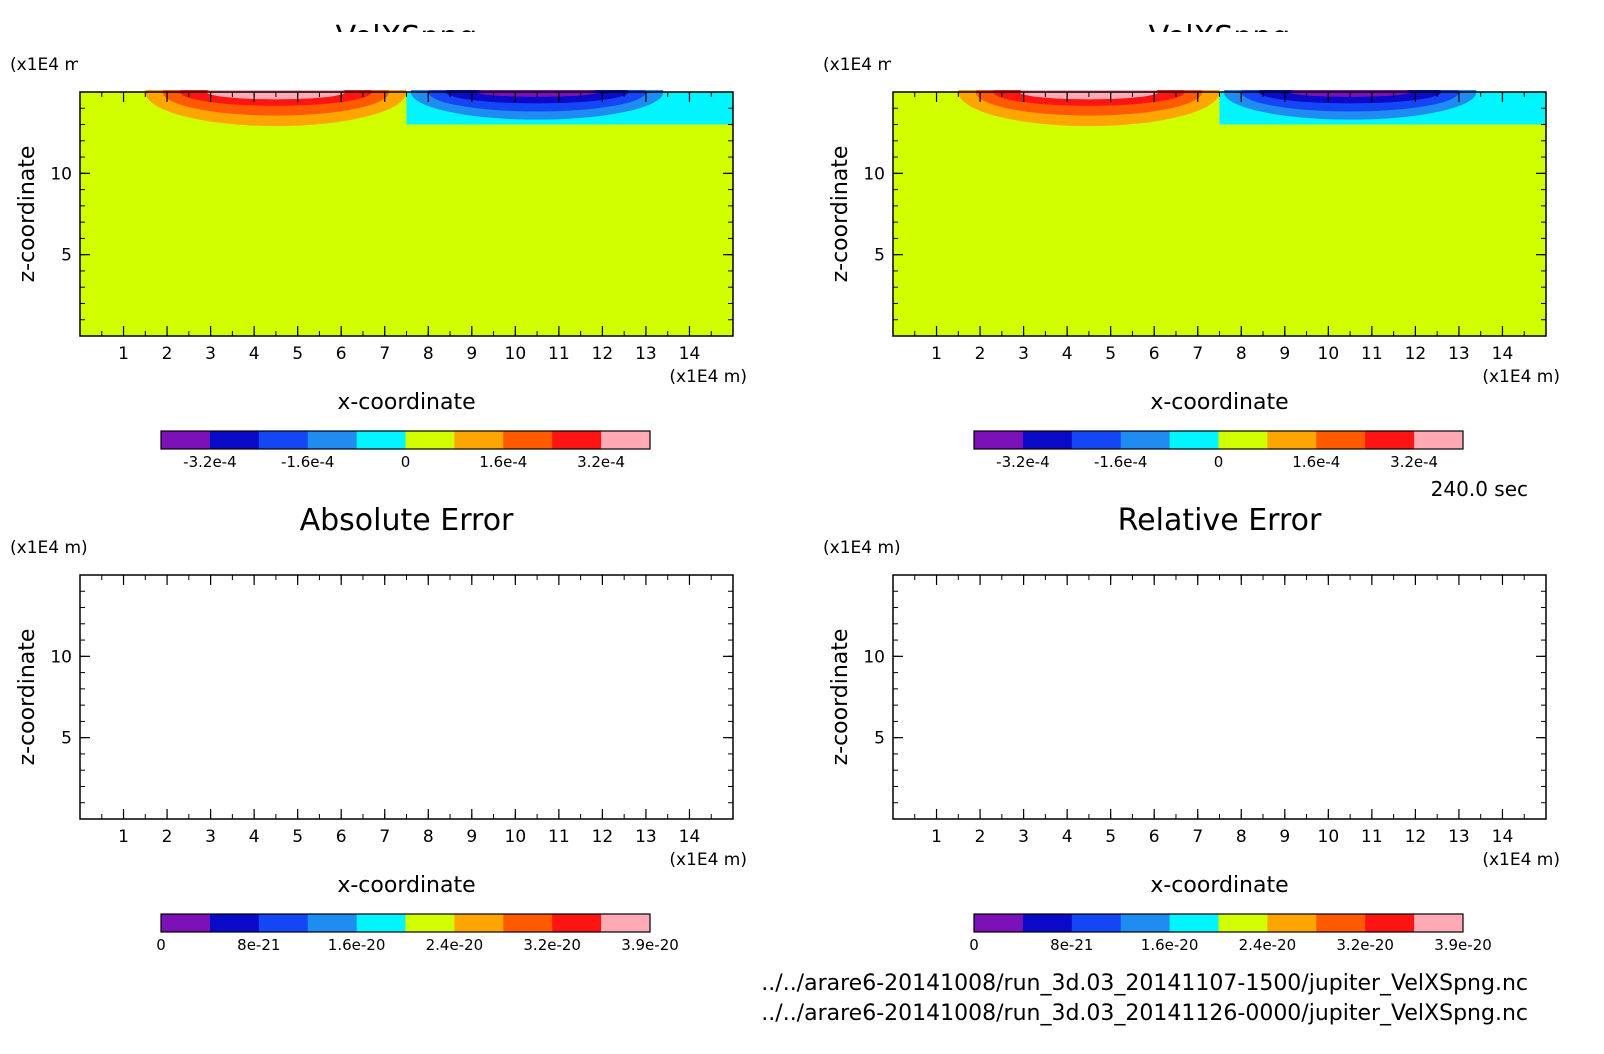 The width and height of the screenshot is (1604, 1054). I want to click on colorbar-label: -1.6e-4, so click(1120, 462).